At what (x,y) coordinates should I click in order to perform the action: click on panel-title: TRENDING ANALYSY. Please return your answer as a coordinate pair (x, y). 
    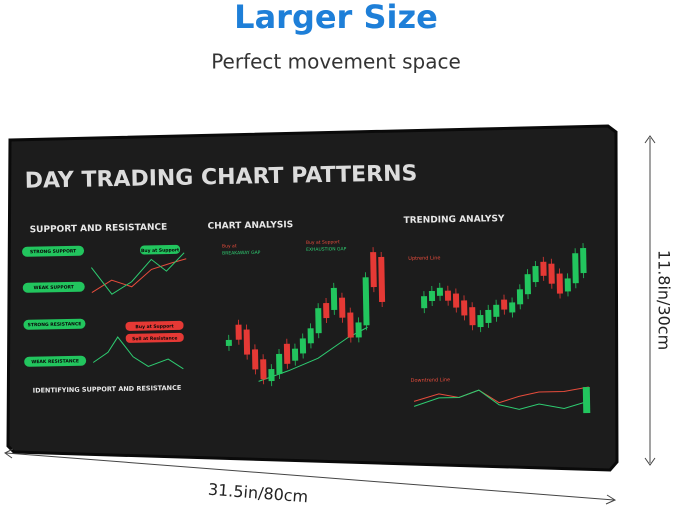
    Looking at the image, I should click on (454, 220).